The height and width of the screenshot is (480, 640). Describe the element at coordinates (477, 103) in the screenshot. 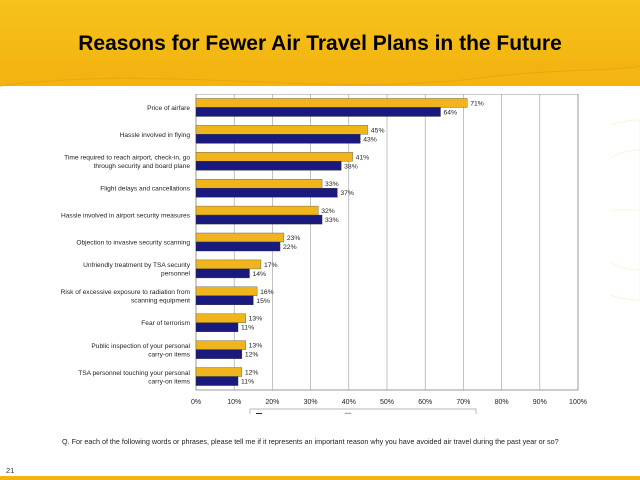

I see `data-label: 71%` at that location.